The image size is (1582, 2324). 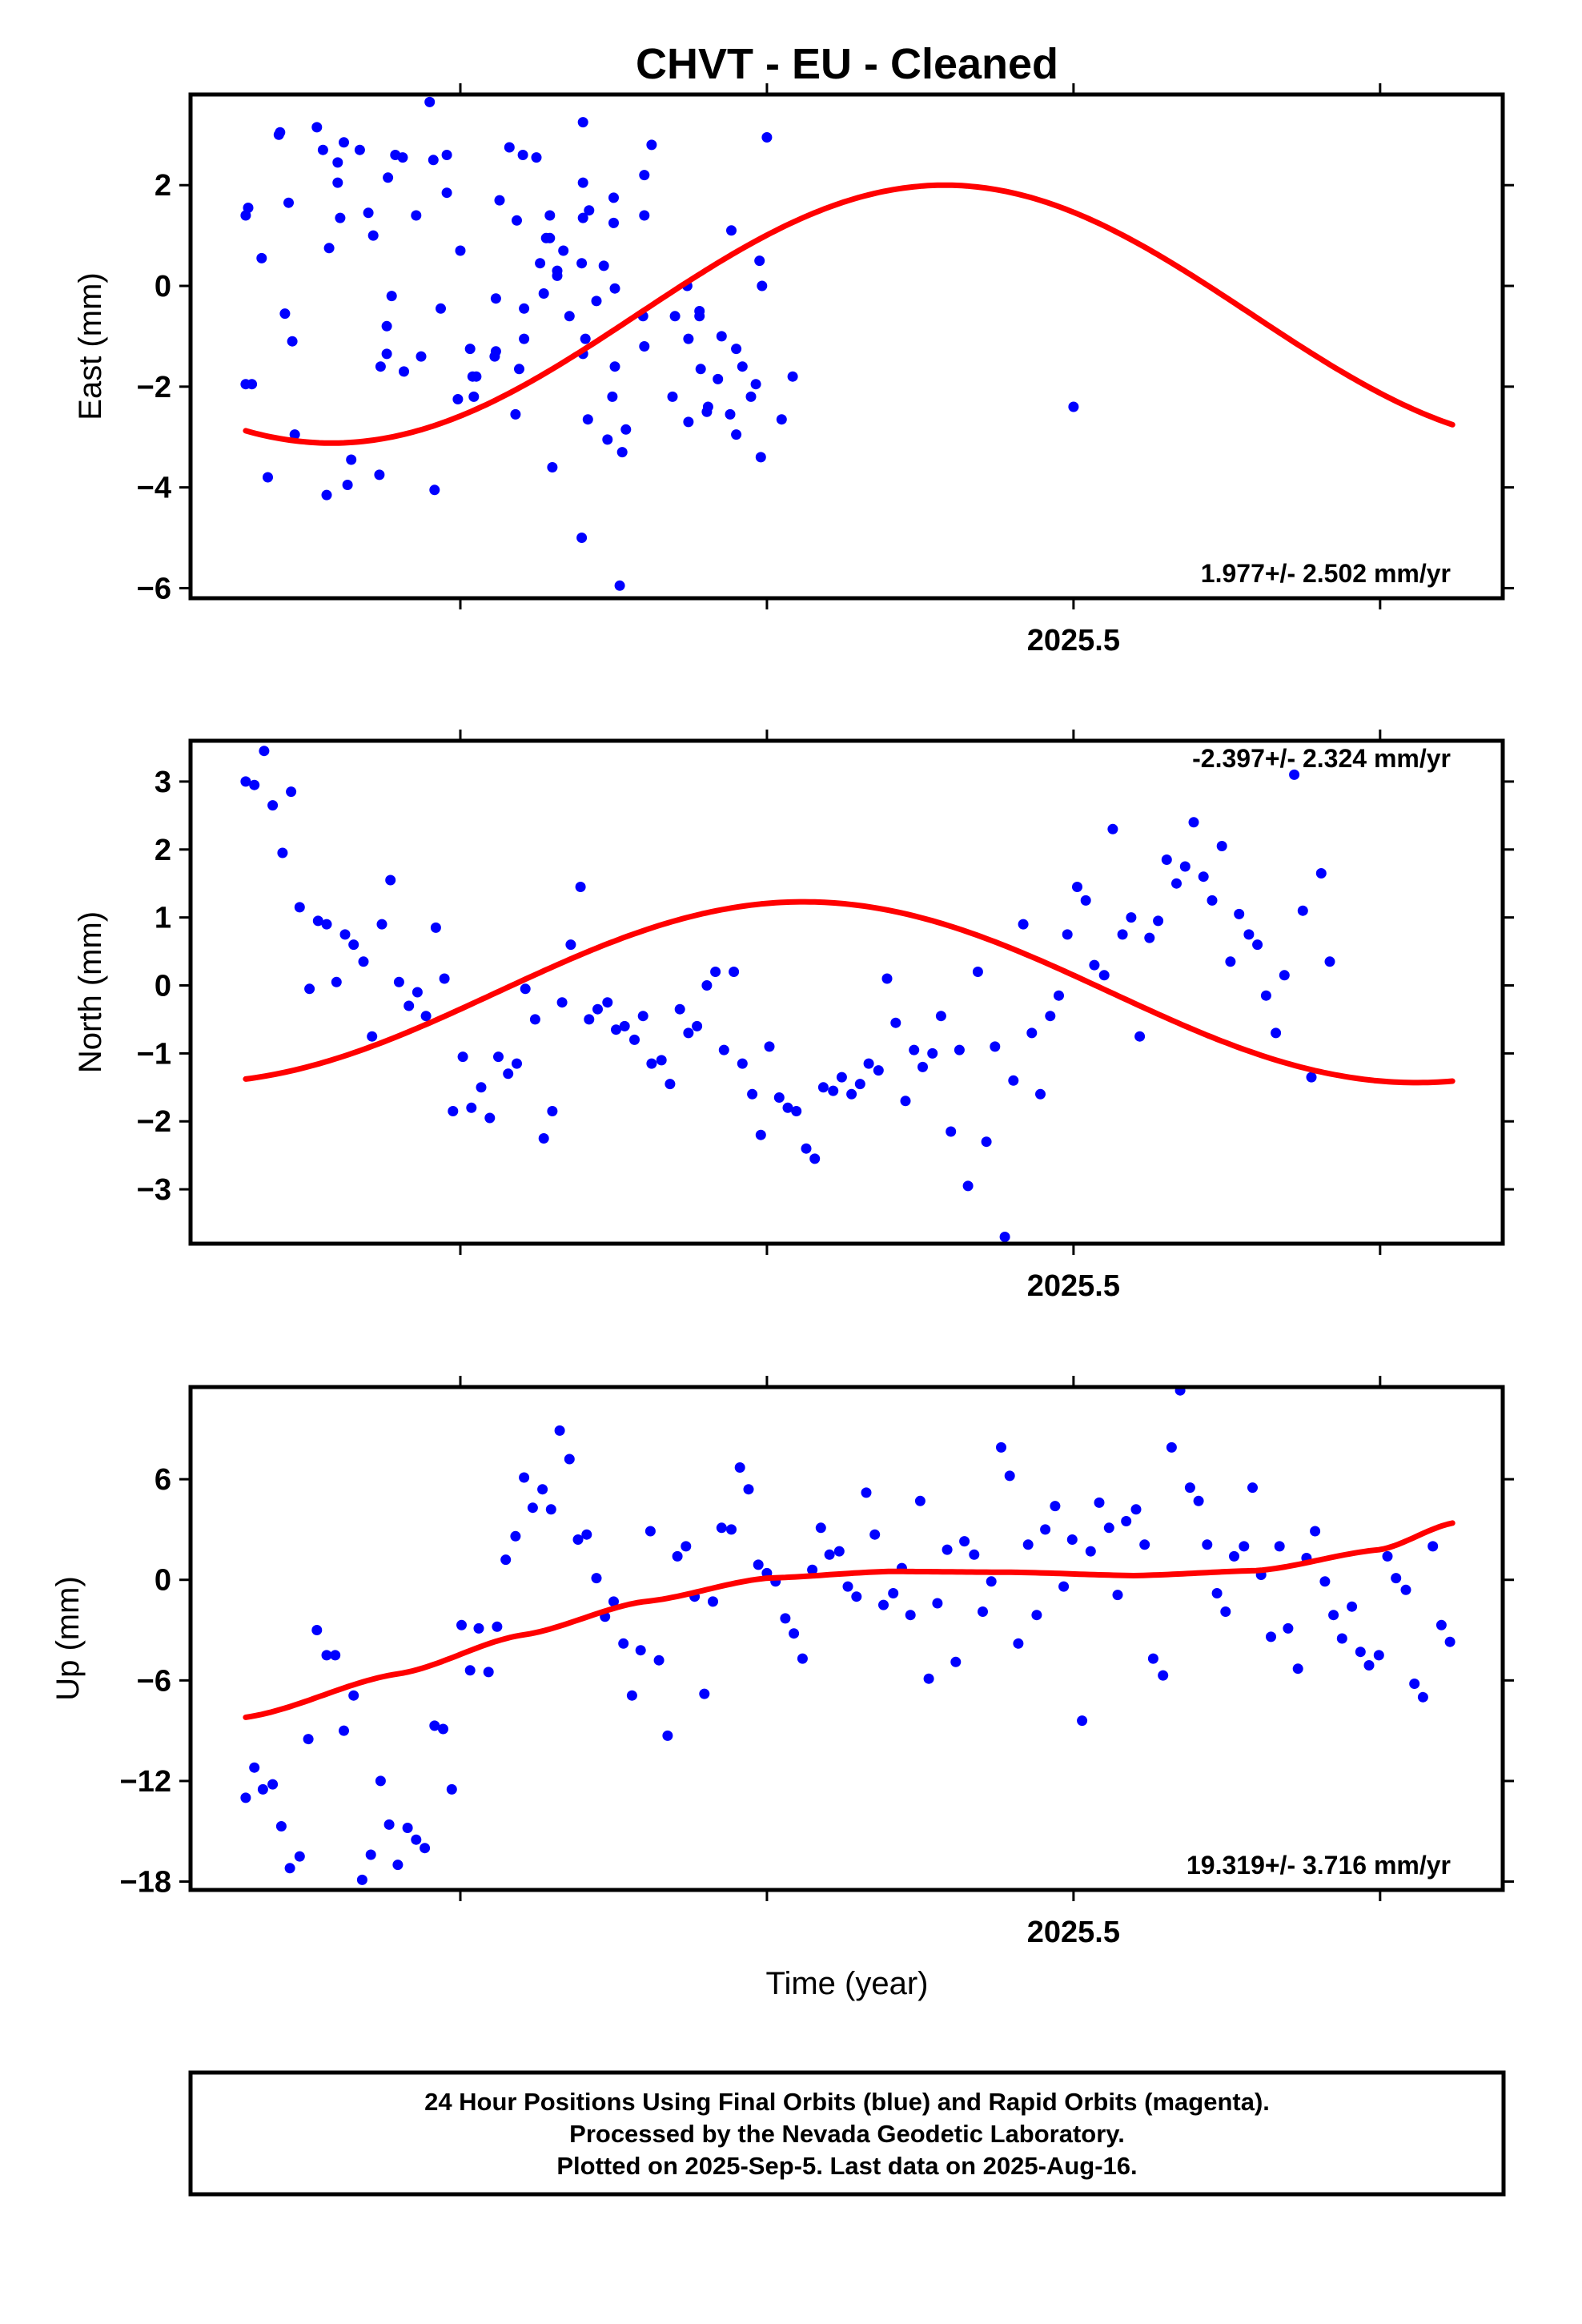 I want to click on y-tick-label: 2, so click(x=163, y=186).